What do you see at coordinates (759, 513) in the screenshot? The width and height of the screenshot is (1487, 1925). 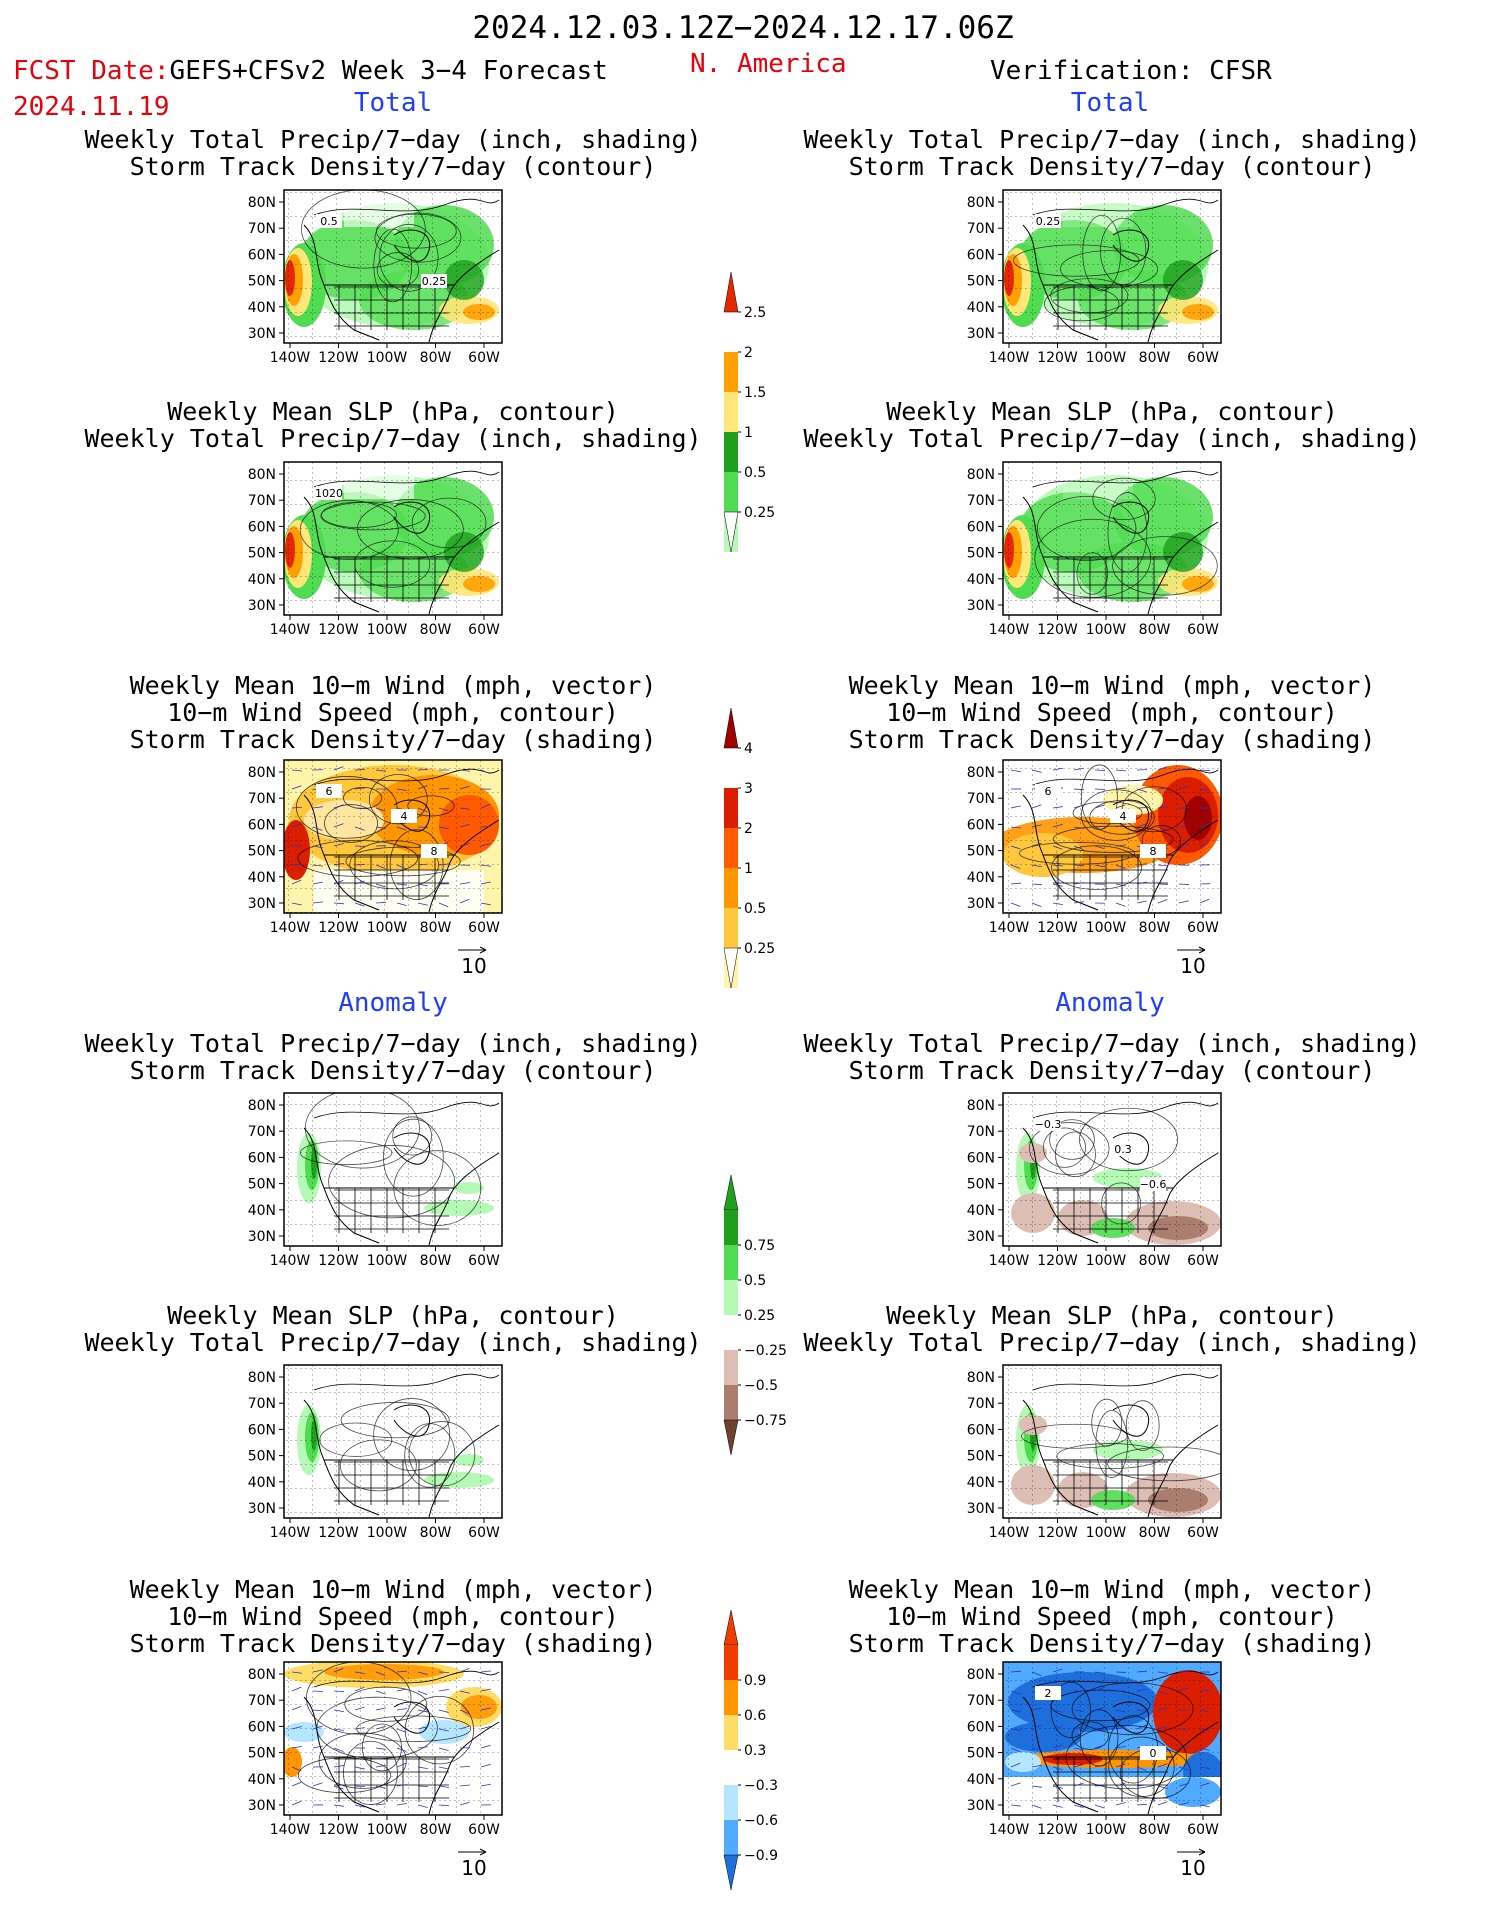 I see `colorbar-level-label: 0.25` at bounding box center [759, 513].